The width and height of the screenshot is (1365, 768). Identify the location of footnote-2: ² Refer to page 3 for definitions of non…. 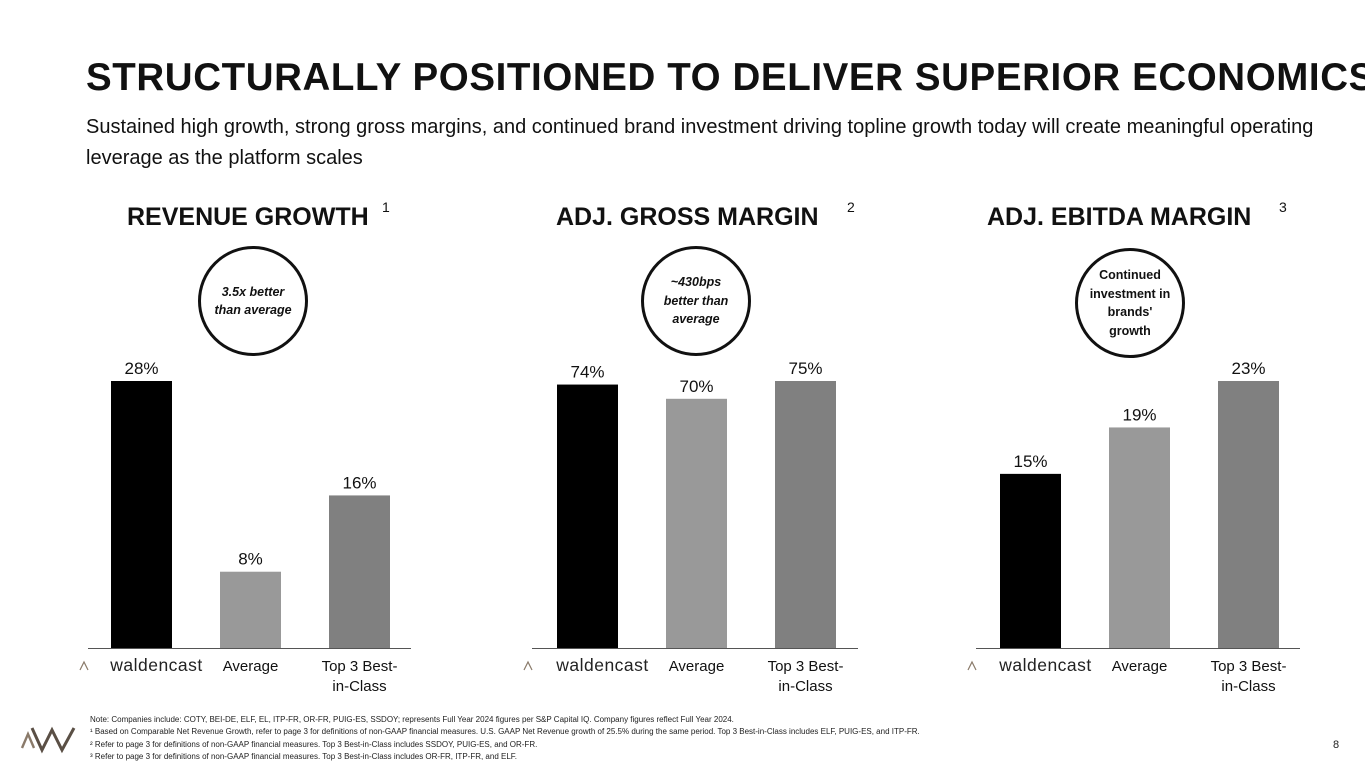
(314, 744).